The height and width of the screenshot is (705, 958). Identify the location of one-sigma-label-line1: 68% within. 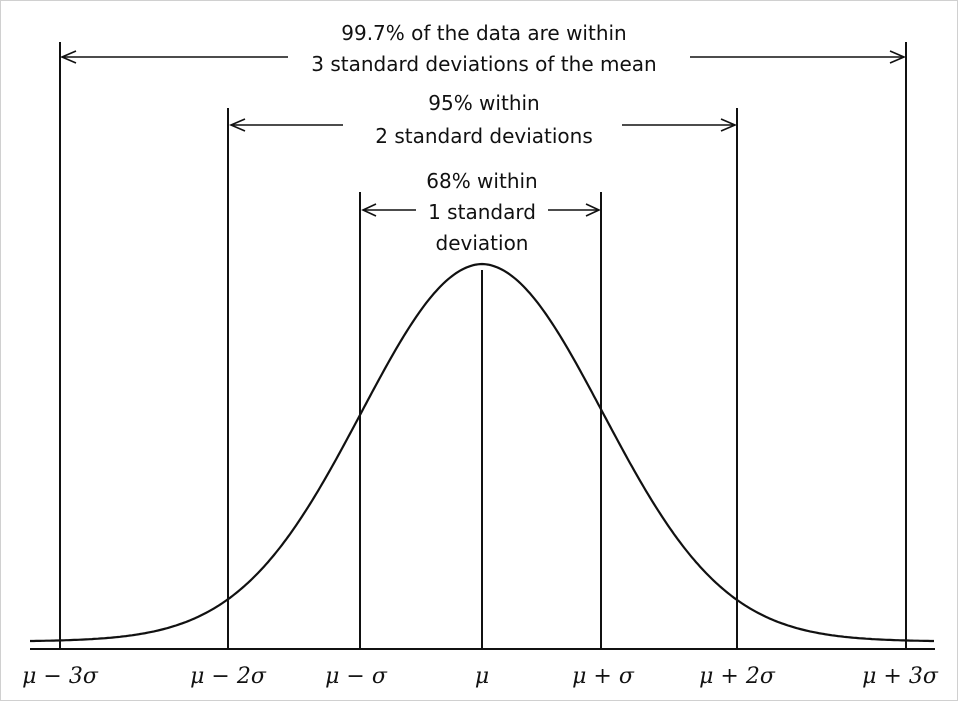
(481, 181).